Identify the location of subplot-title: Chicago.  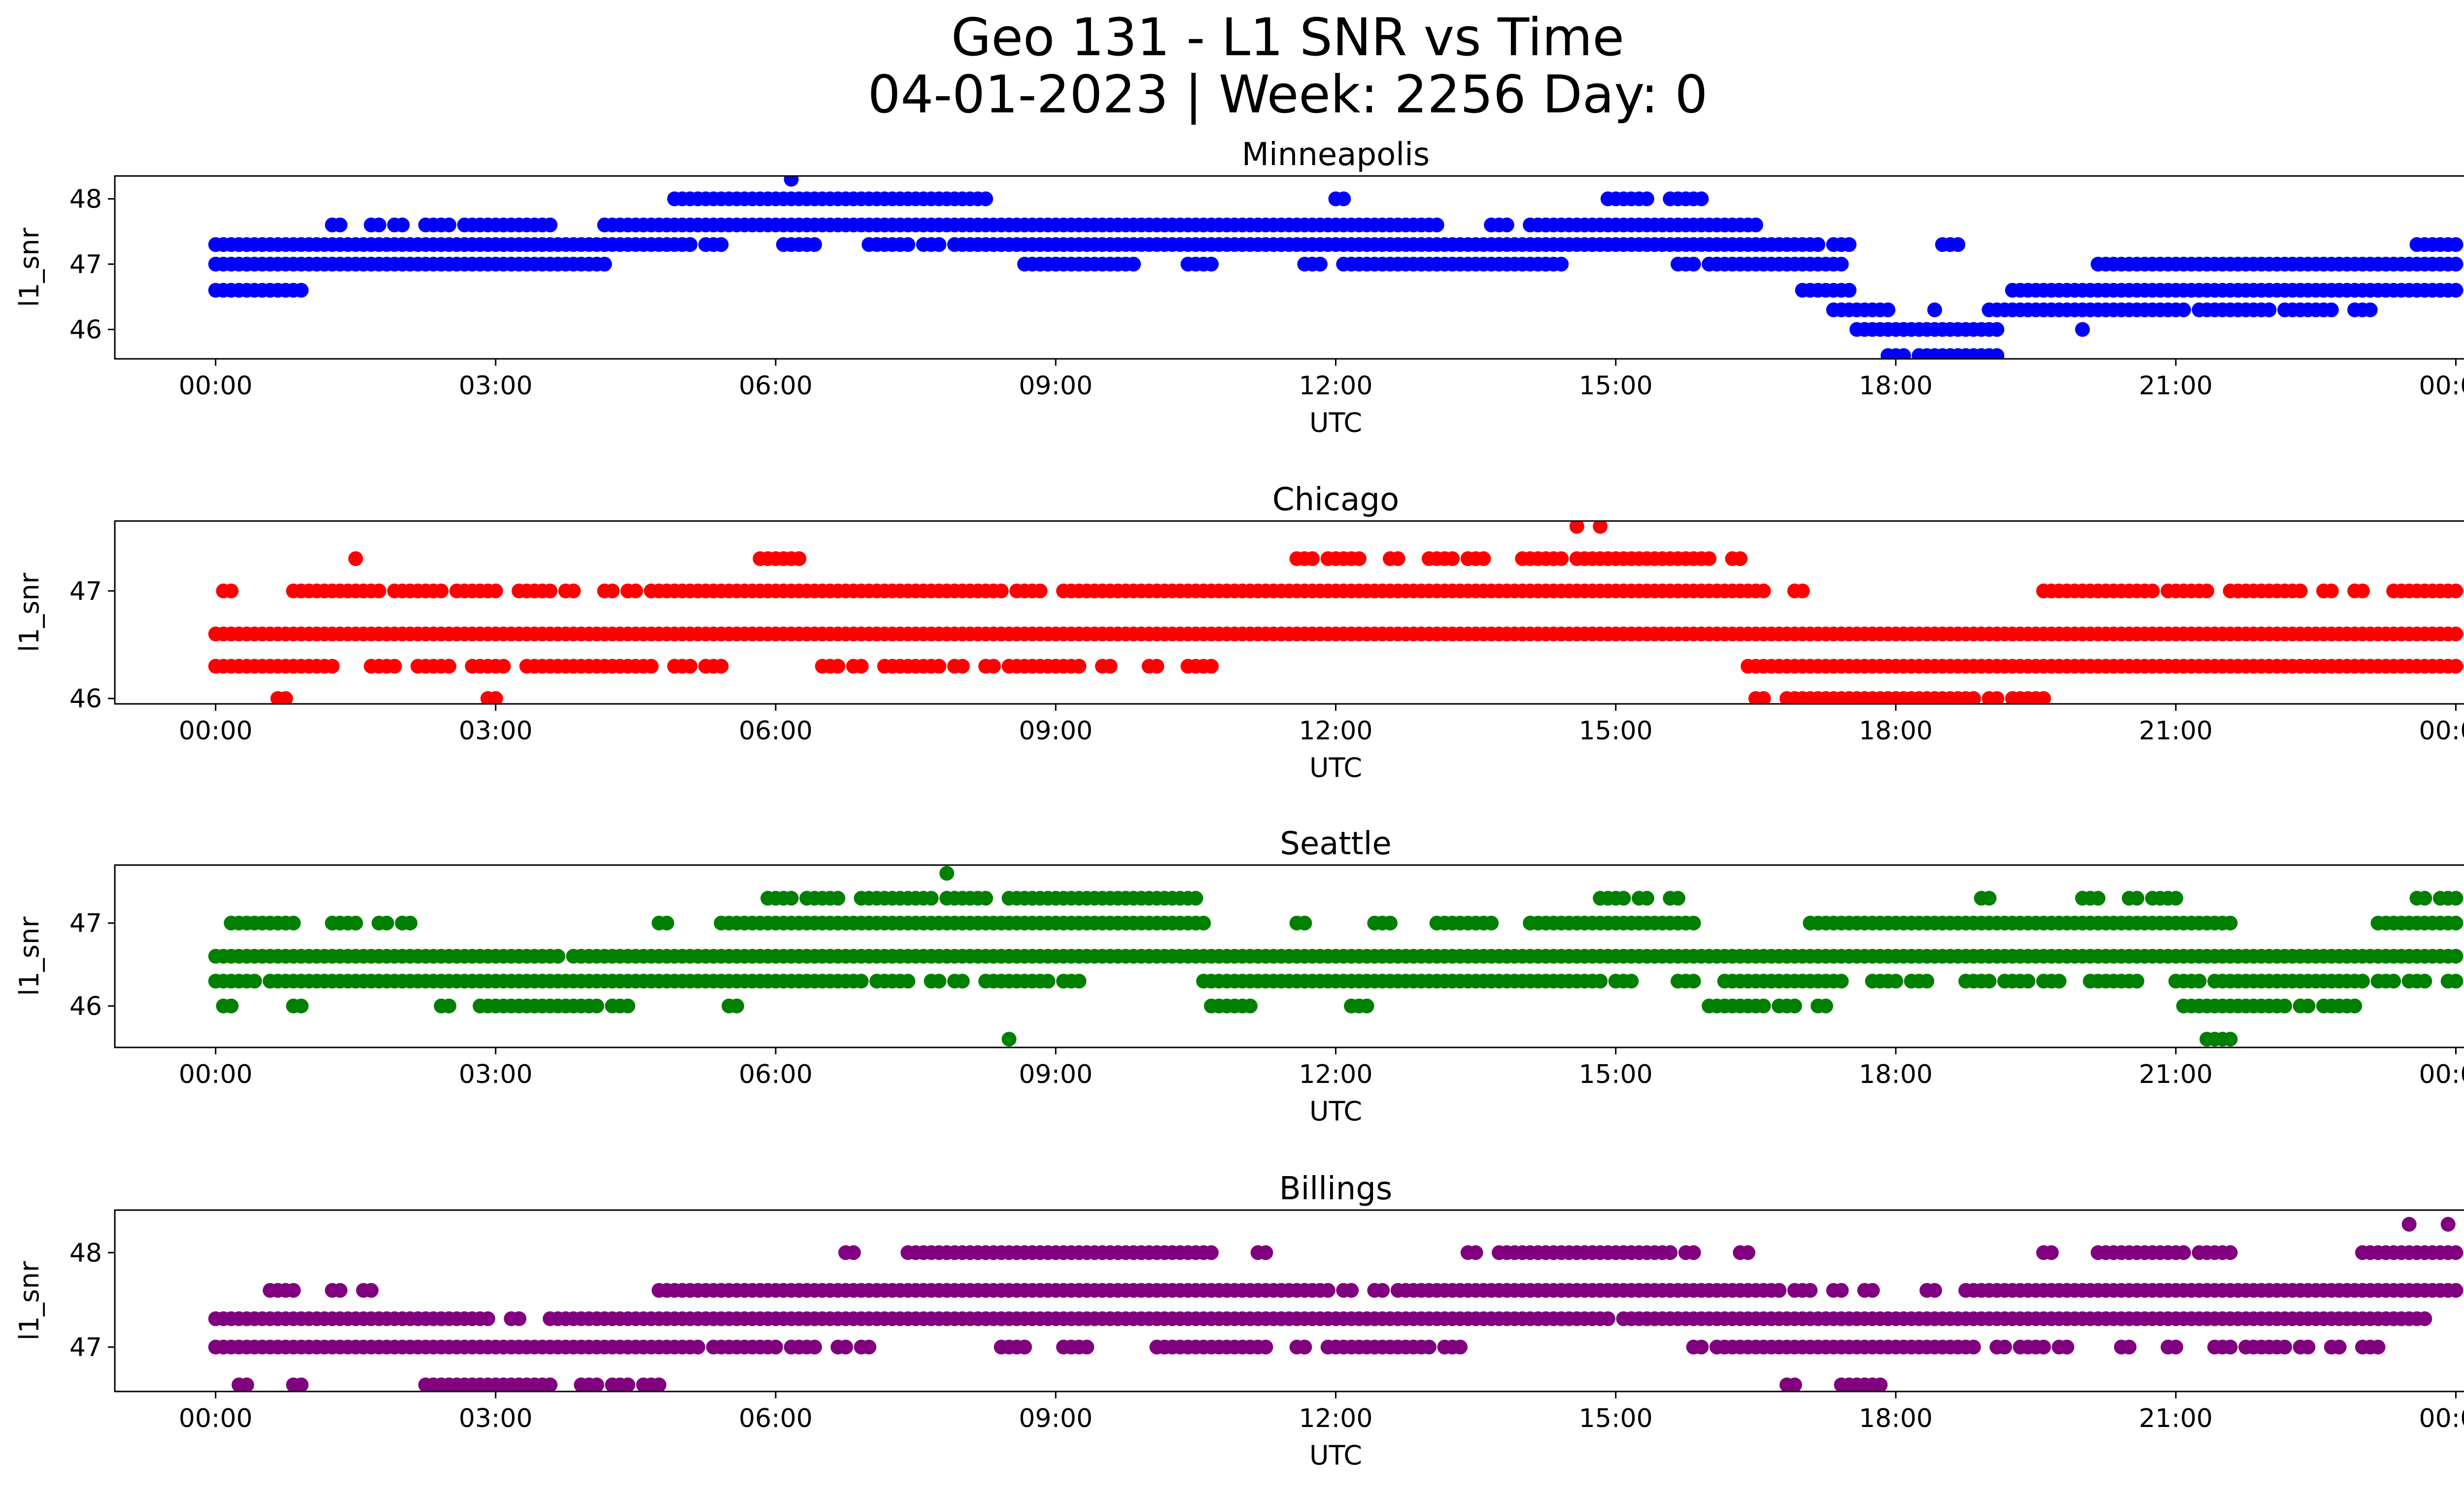
(1335, 500).